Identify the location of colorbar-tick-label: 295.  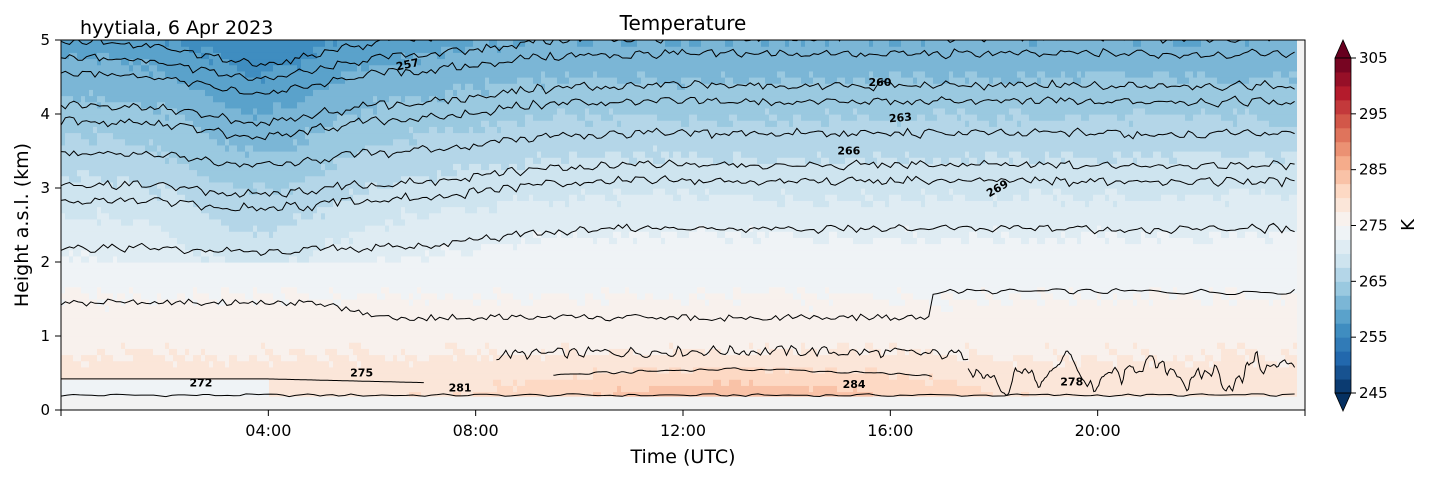
(1373, 114).